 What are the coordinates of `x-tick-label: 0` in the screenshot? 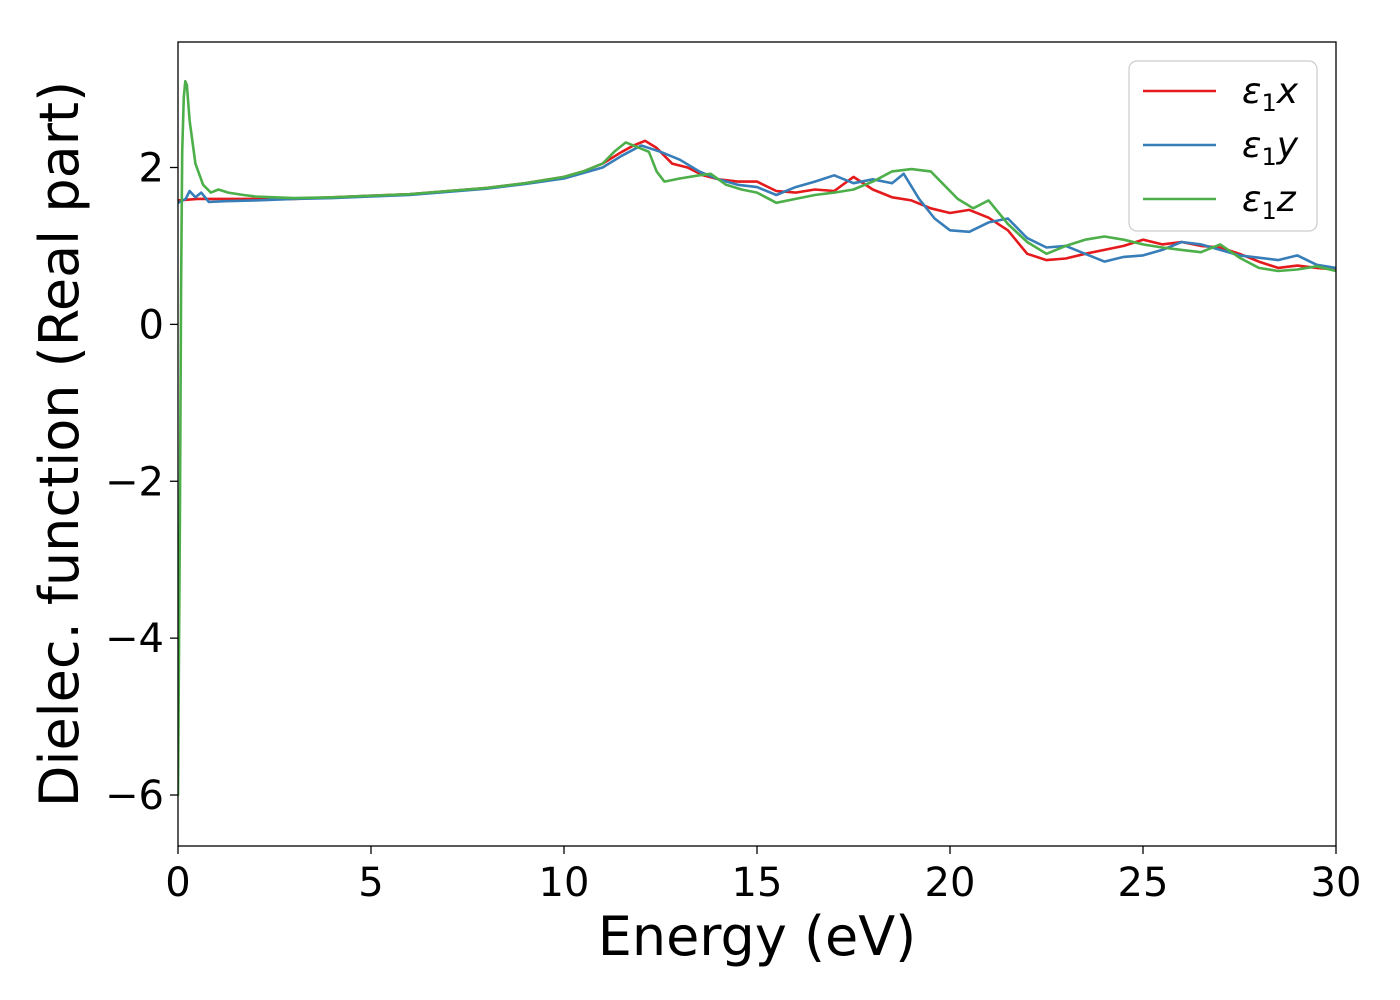 It's located at (177, 883).